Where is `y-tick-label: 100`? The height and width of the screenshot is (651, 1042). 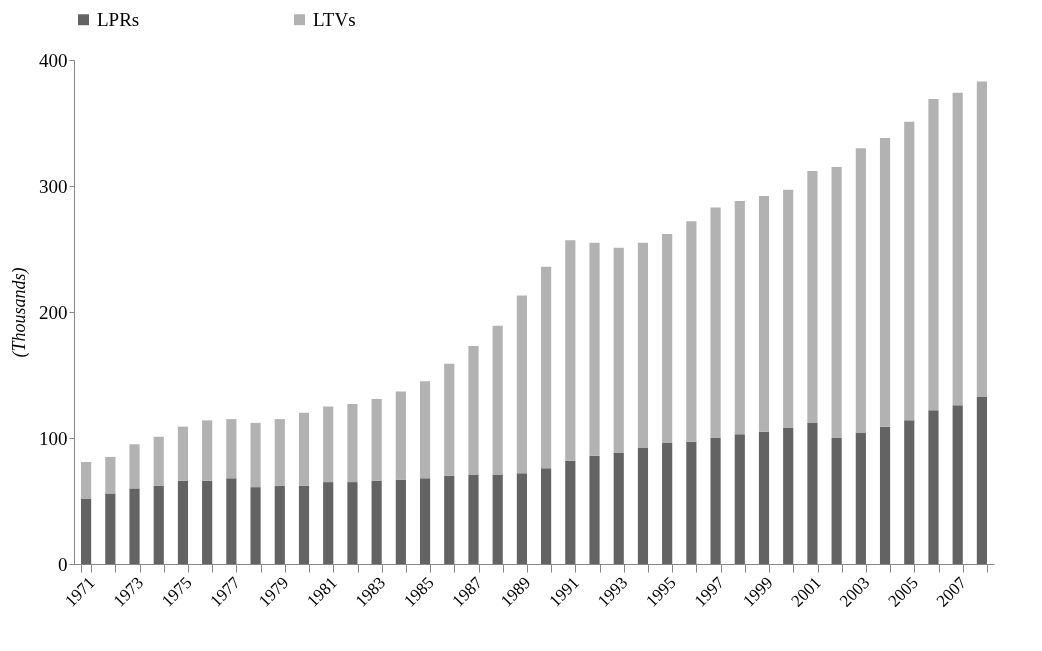 y-tick-label: 100 is located at coordinates (53, 438).